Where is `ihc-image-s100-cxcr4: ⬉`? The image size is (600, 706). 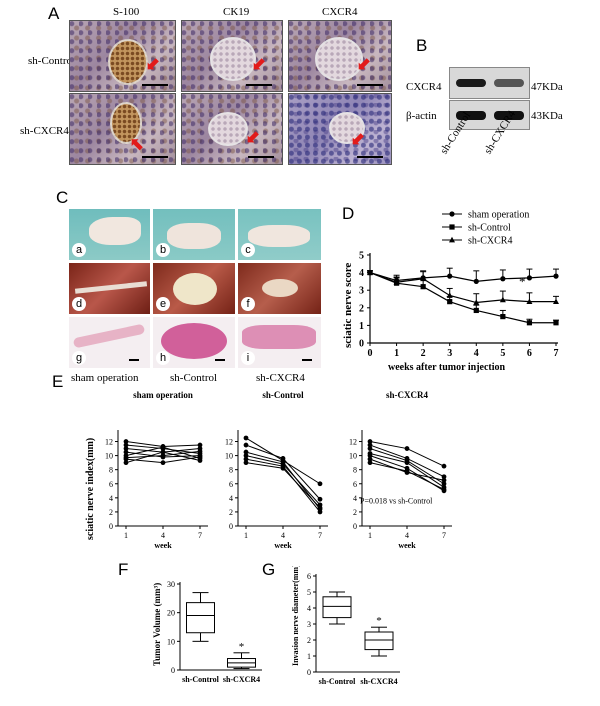 ihc-image-s100-cxcr4: ⬉ is located at coordinates (122, 129).